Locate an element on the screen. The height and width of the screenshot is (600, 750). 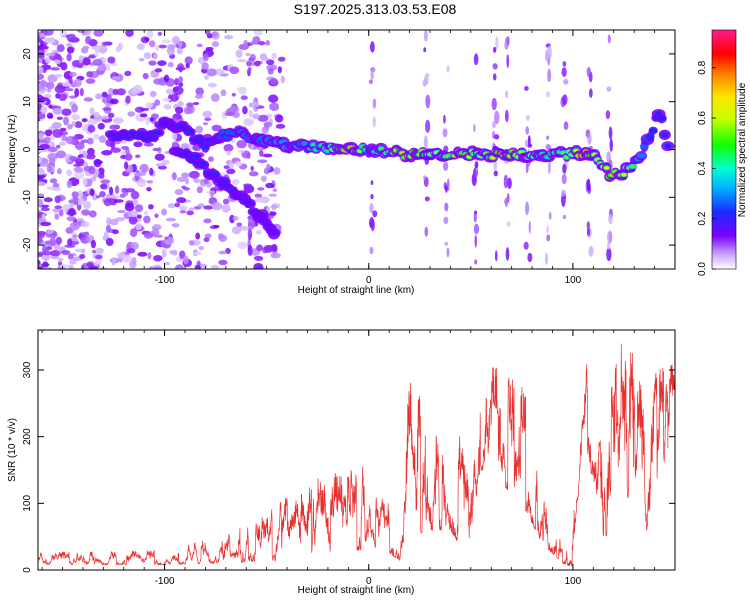
snr-y-tick-label: 300 is located at coordinates (27, 369).